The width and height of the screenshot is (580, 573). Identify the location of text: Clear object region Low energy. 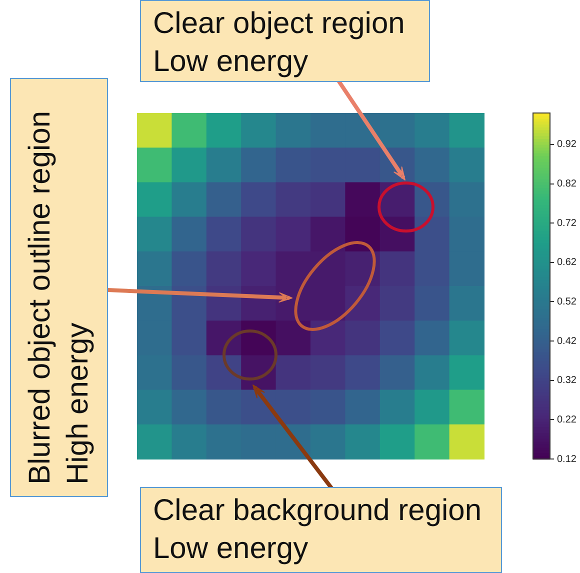
(279, 42).